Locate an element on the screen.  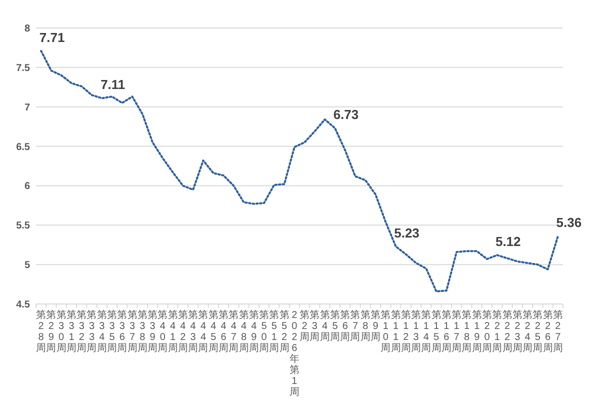
data-label: 7.11 is located at coordinates (113, 84).